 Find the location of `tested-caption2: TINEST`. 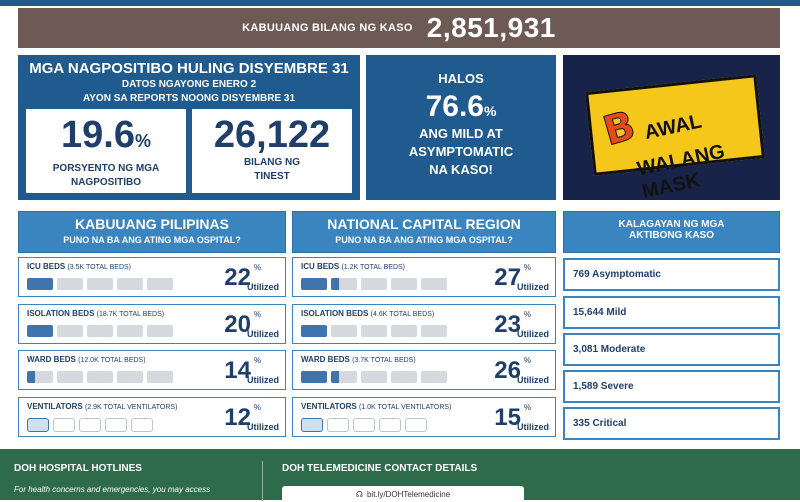

tested-caption2: TINEST is located at coordinates (272, 176).